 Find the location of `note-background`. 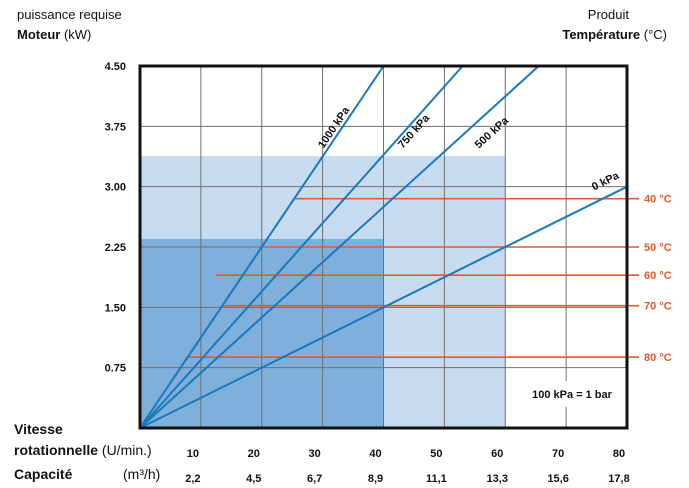

note-background is located at coordinates (572, 394).